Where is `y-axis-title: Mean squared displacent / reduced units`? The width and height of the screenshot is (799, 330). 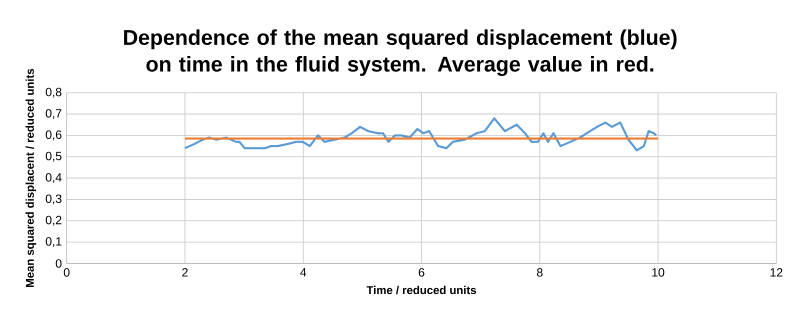 y-axis-title: Mean squared displacent / reduced units is located at coordinates (31, 177).